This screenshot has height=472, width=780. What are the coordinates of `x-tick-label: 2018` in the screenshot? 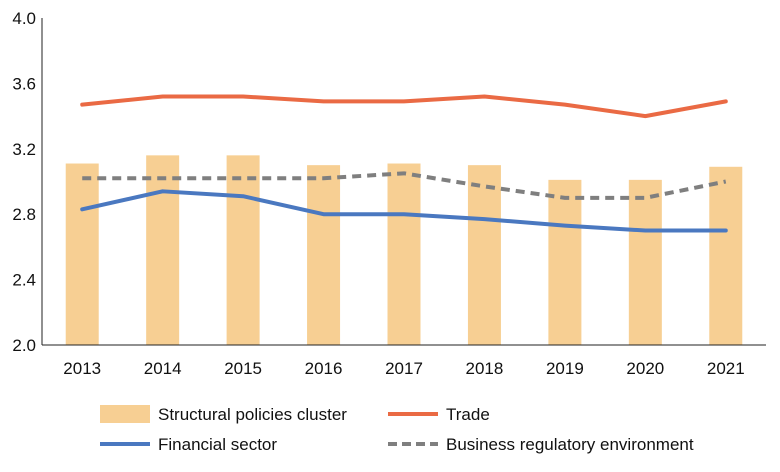 It's located at (485, 368).